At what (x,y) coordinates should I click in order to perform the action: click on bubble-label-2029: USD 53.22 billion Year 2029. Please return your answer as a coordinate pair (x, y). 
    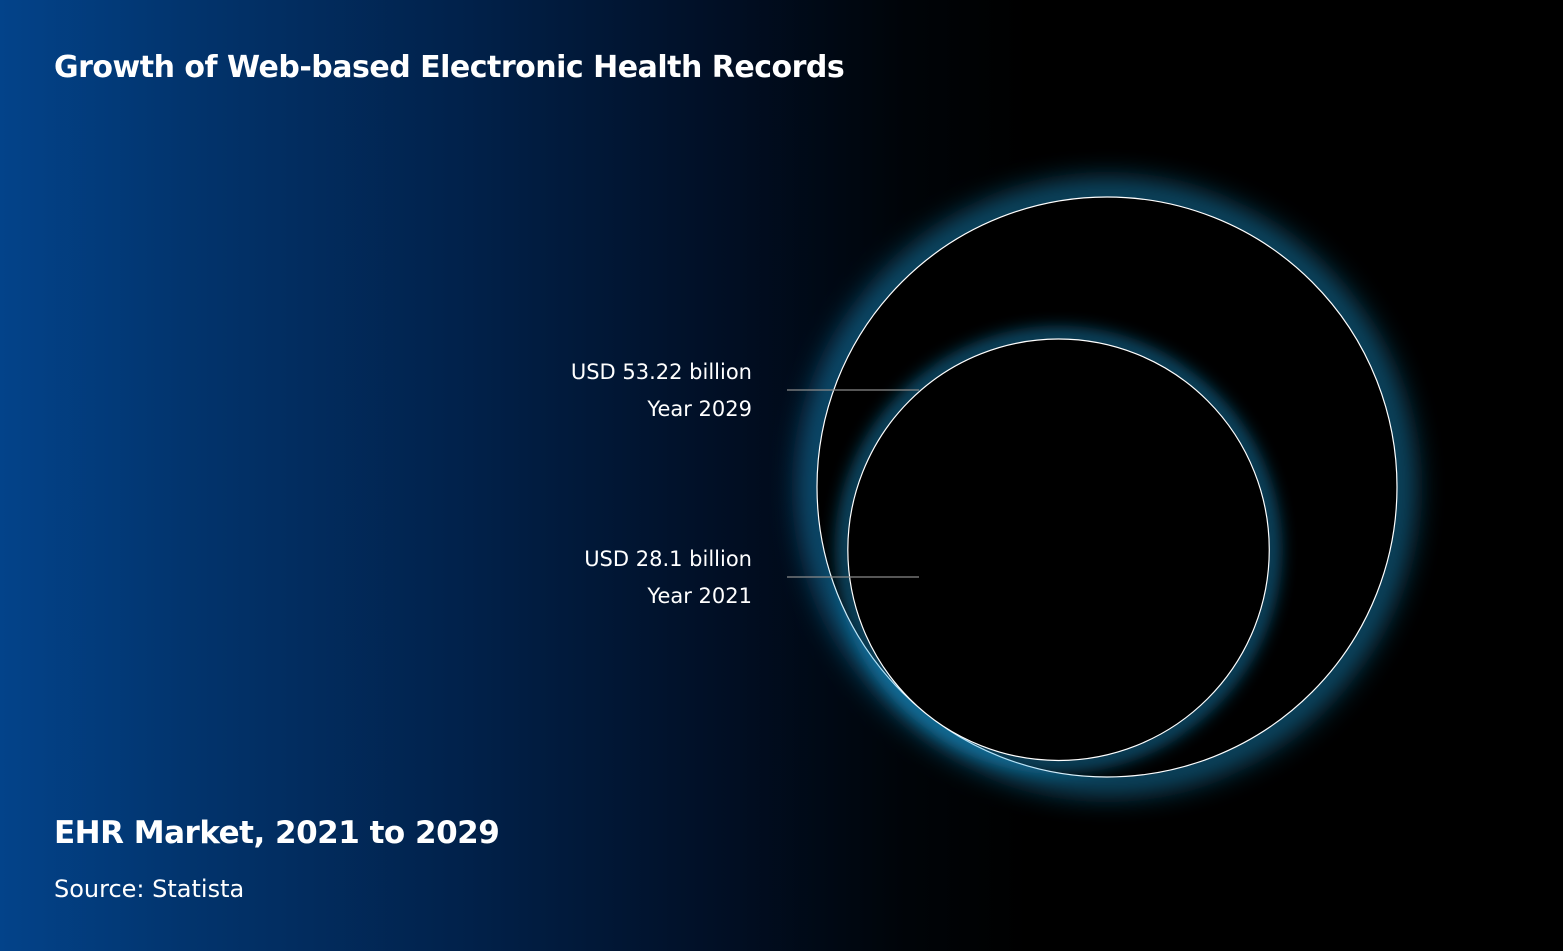
    Looking at the image, I should click on (661, 391).